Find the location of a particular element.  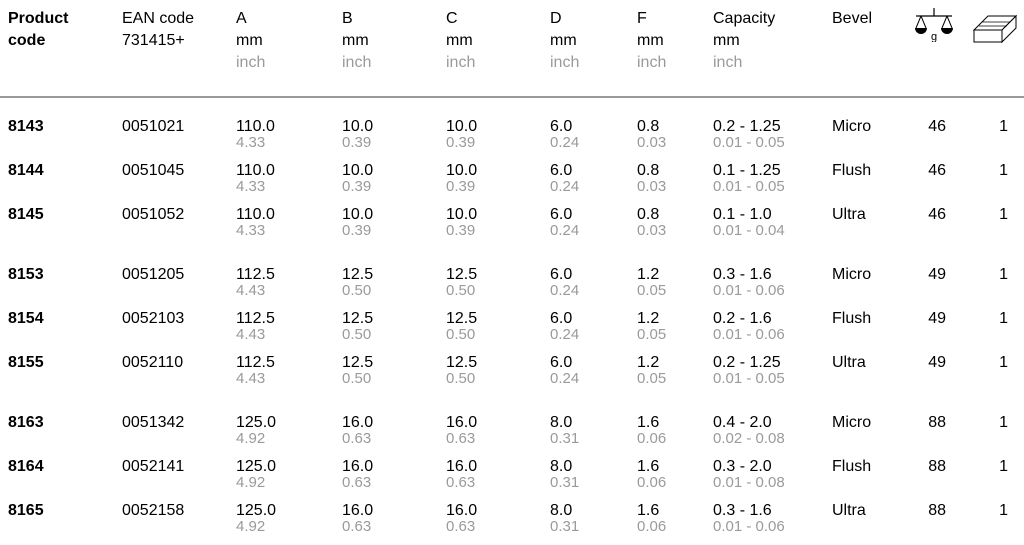

c-mm-cell: 12.5 is located at coordinates (462, 362).